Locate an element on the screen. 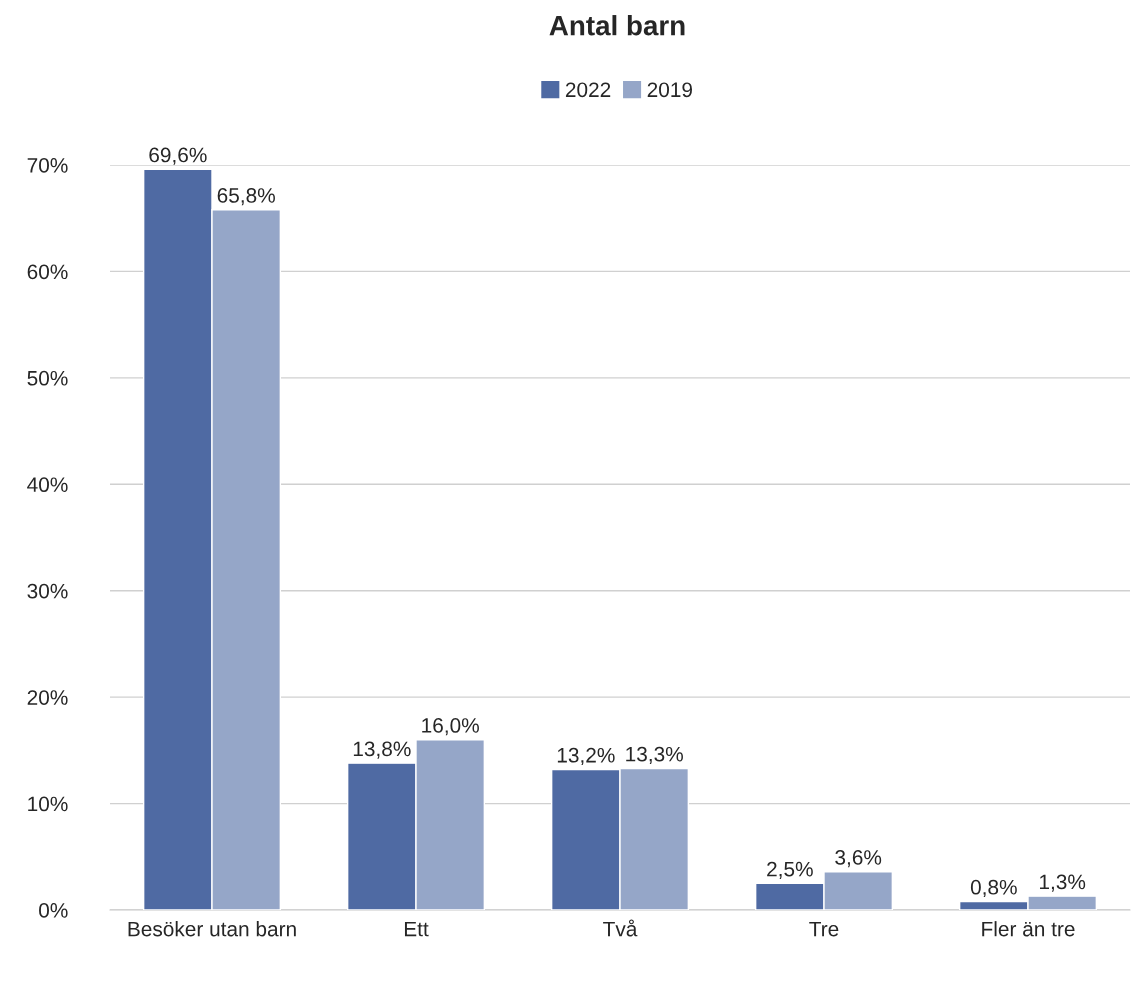 The width and height of the screenshot is (1133, 990). y-tick-label: 40% is located at coordinates (47, 485).